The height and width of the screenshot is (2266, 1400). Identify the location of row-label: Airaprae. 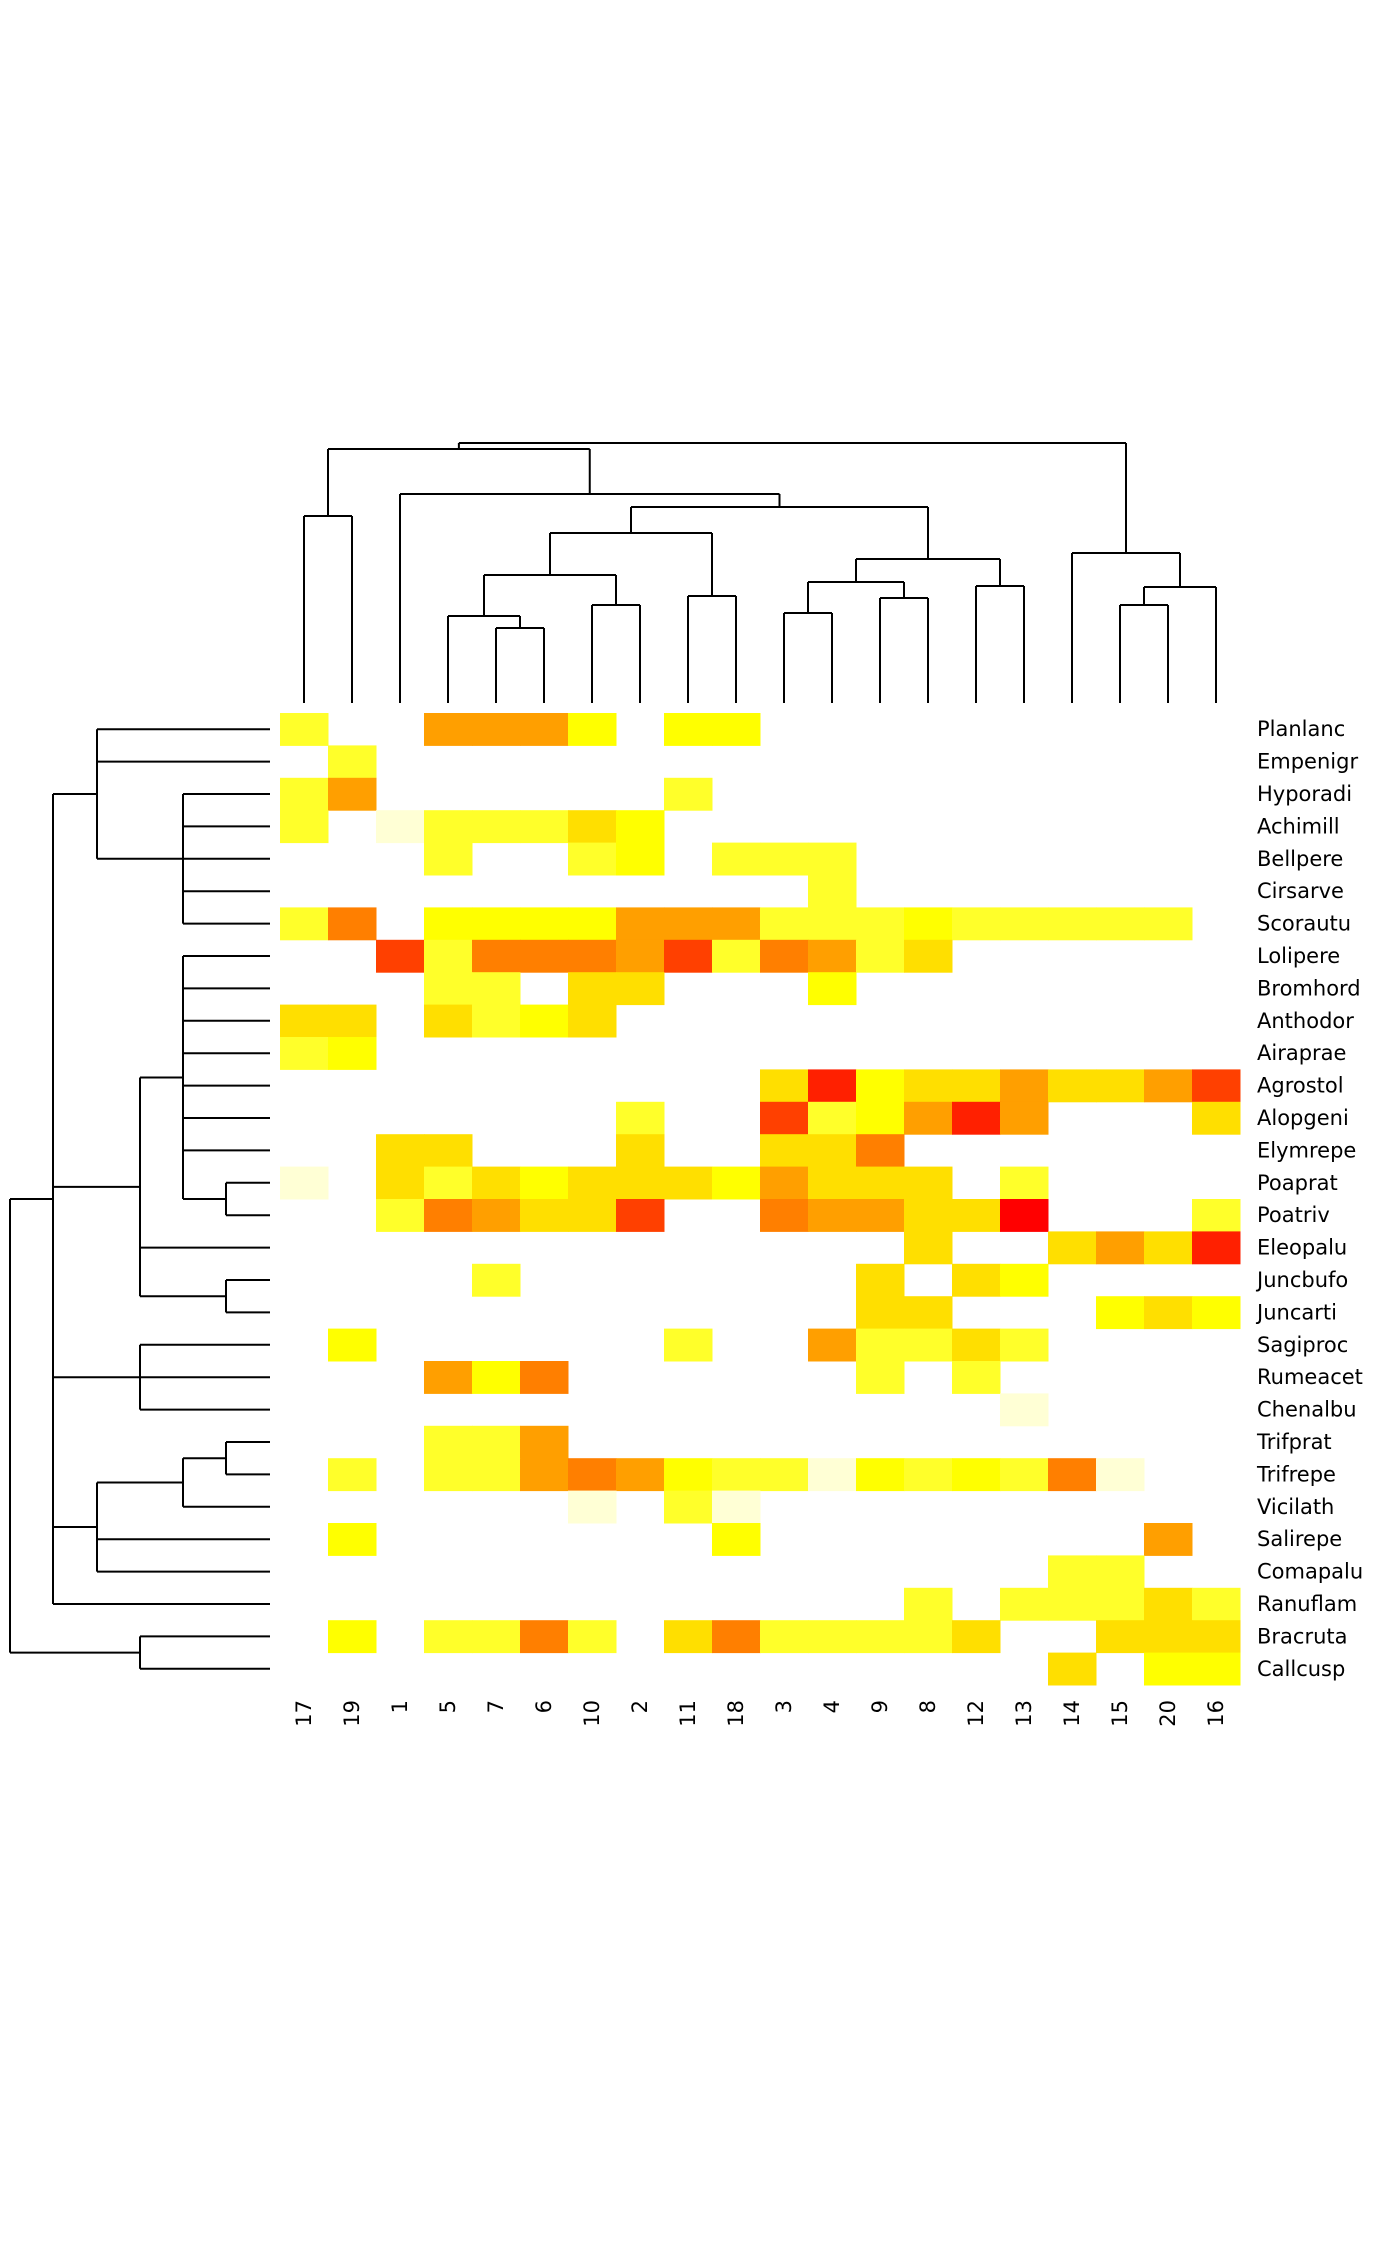
(1301, 1053).